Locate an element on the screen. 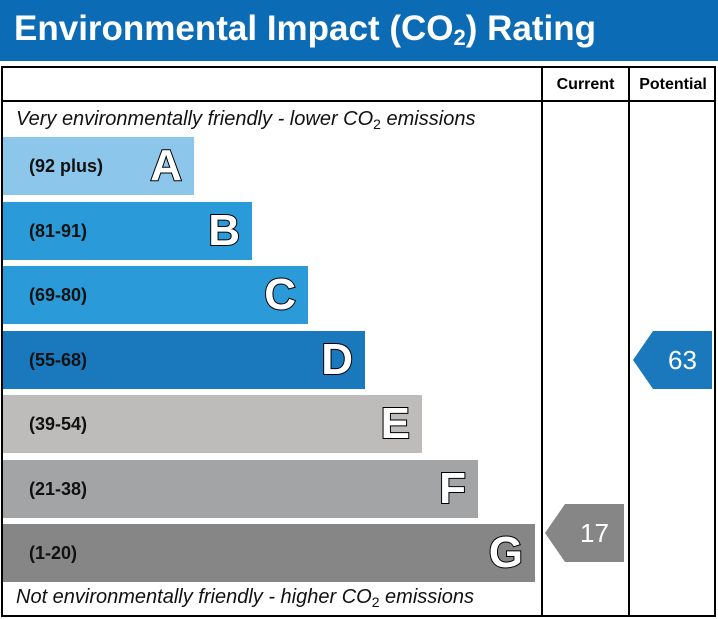  title-subscript: 2 is located at coordinates (459, 37).